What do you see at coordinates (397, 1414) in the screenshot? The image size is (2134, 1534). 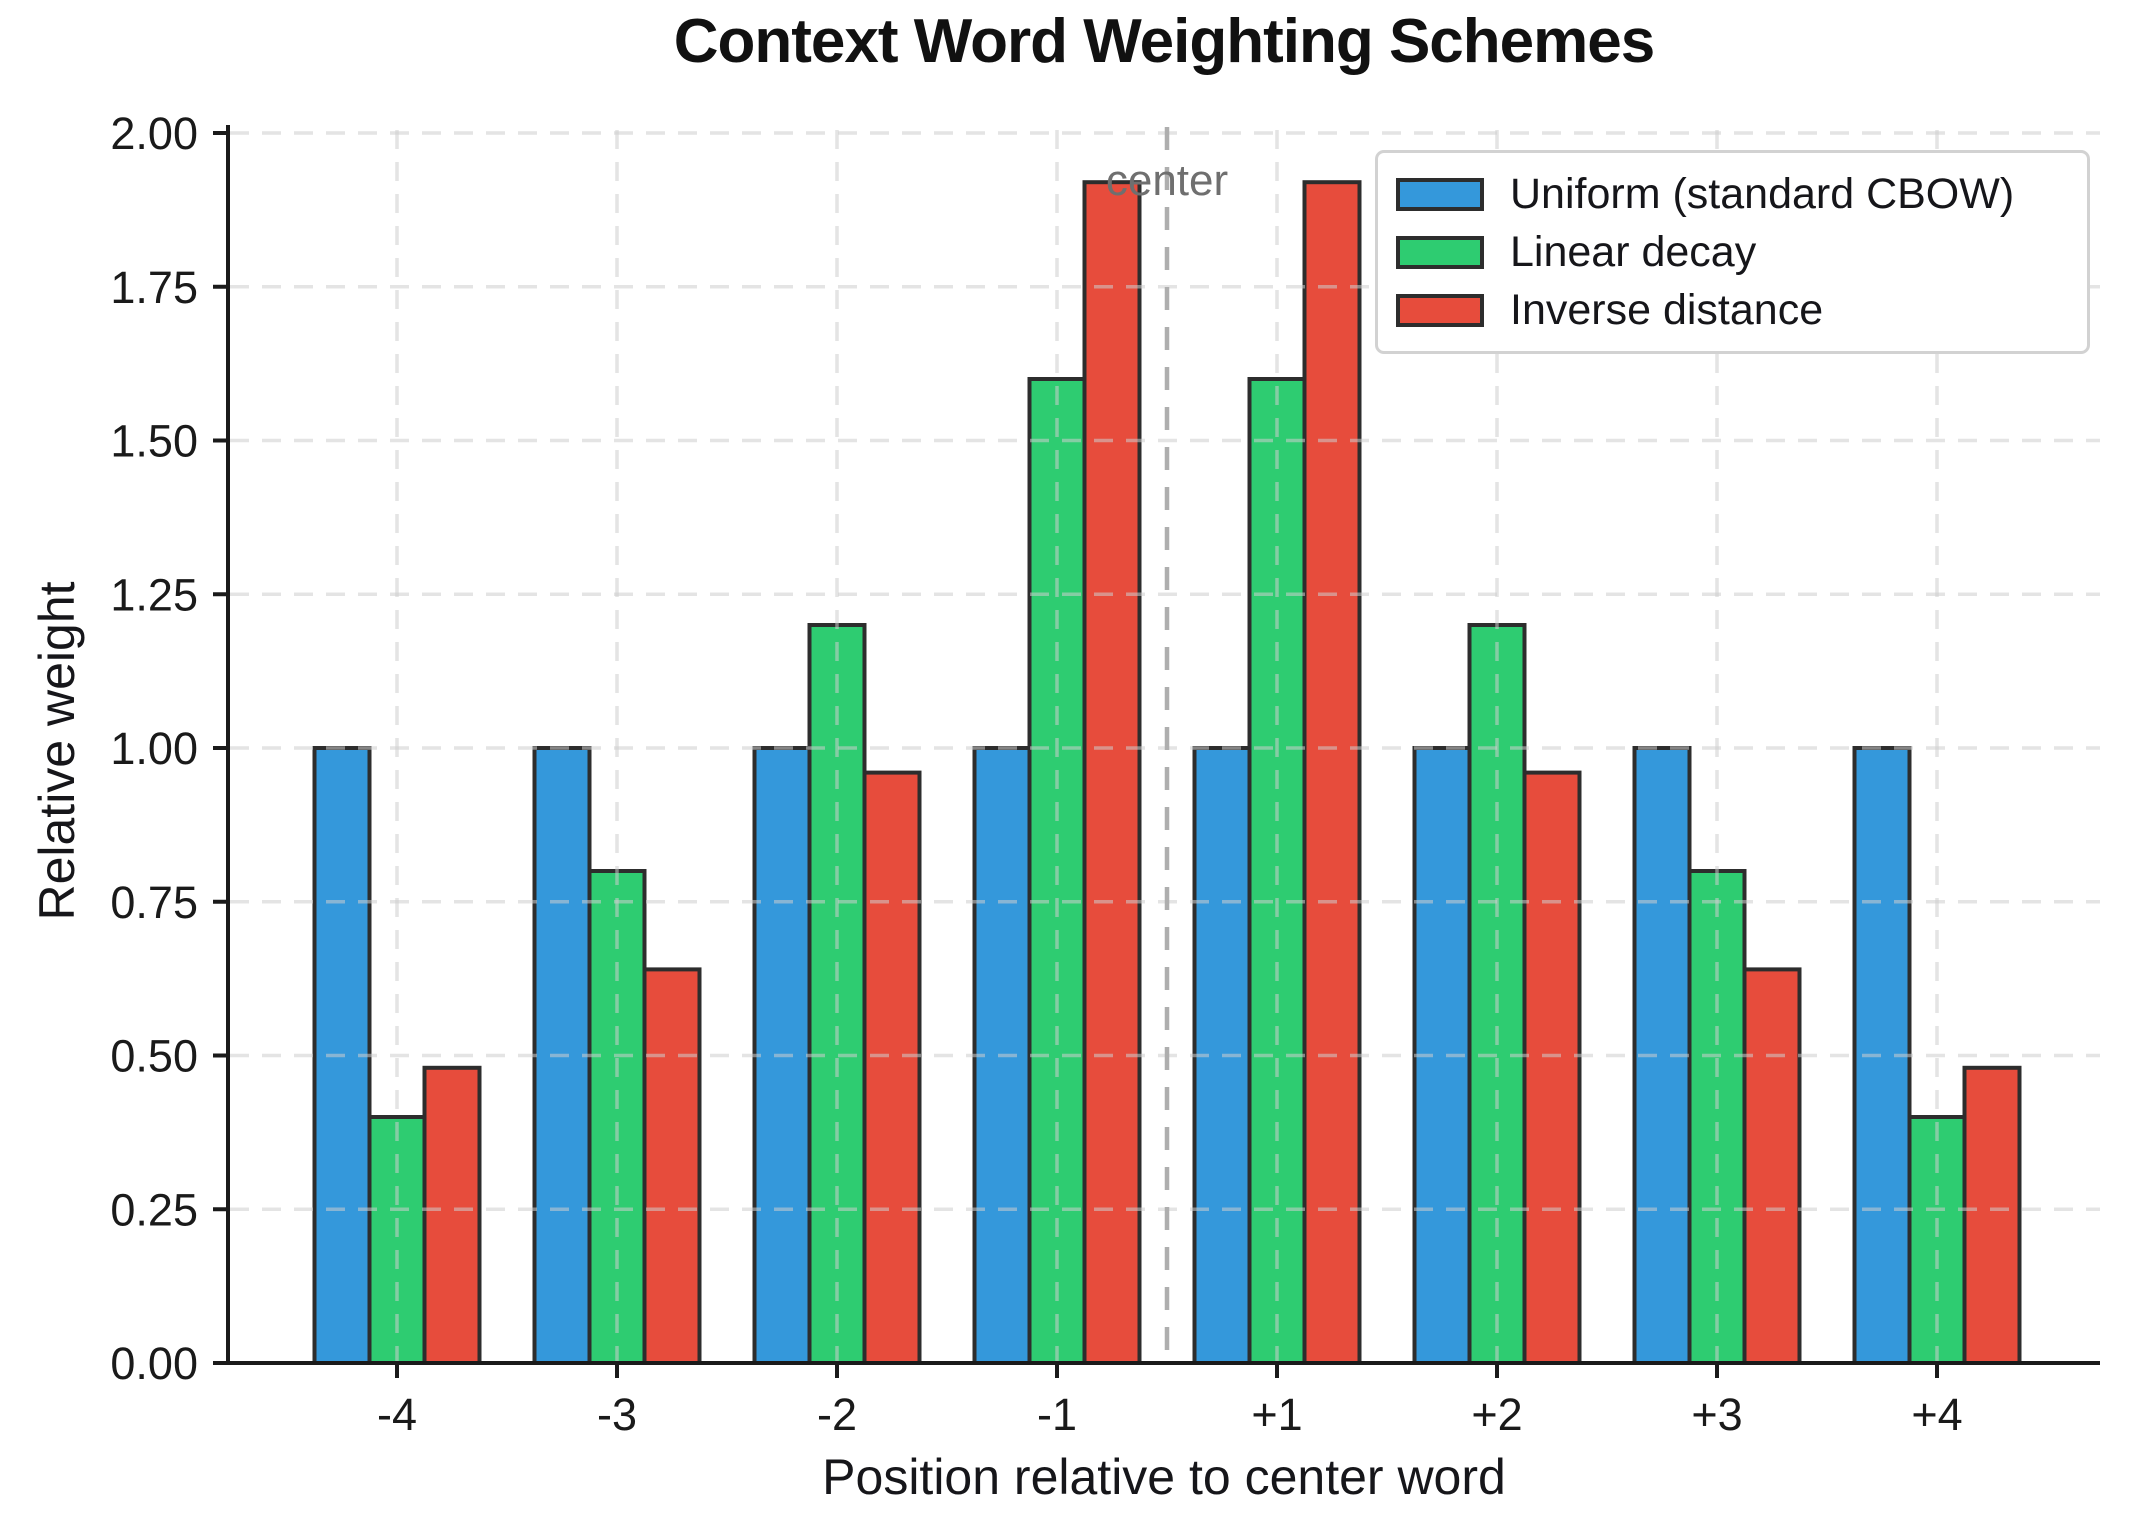 I see `x-tick-label--4: -4` at bounding box center [397, 1414].